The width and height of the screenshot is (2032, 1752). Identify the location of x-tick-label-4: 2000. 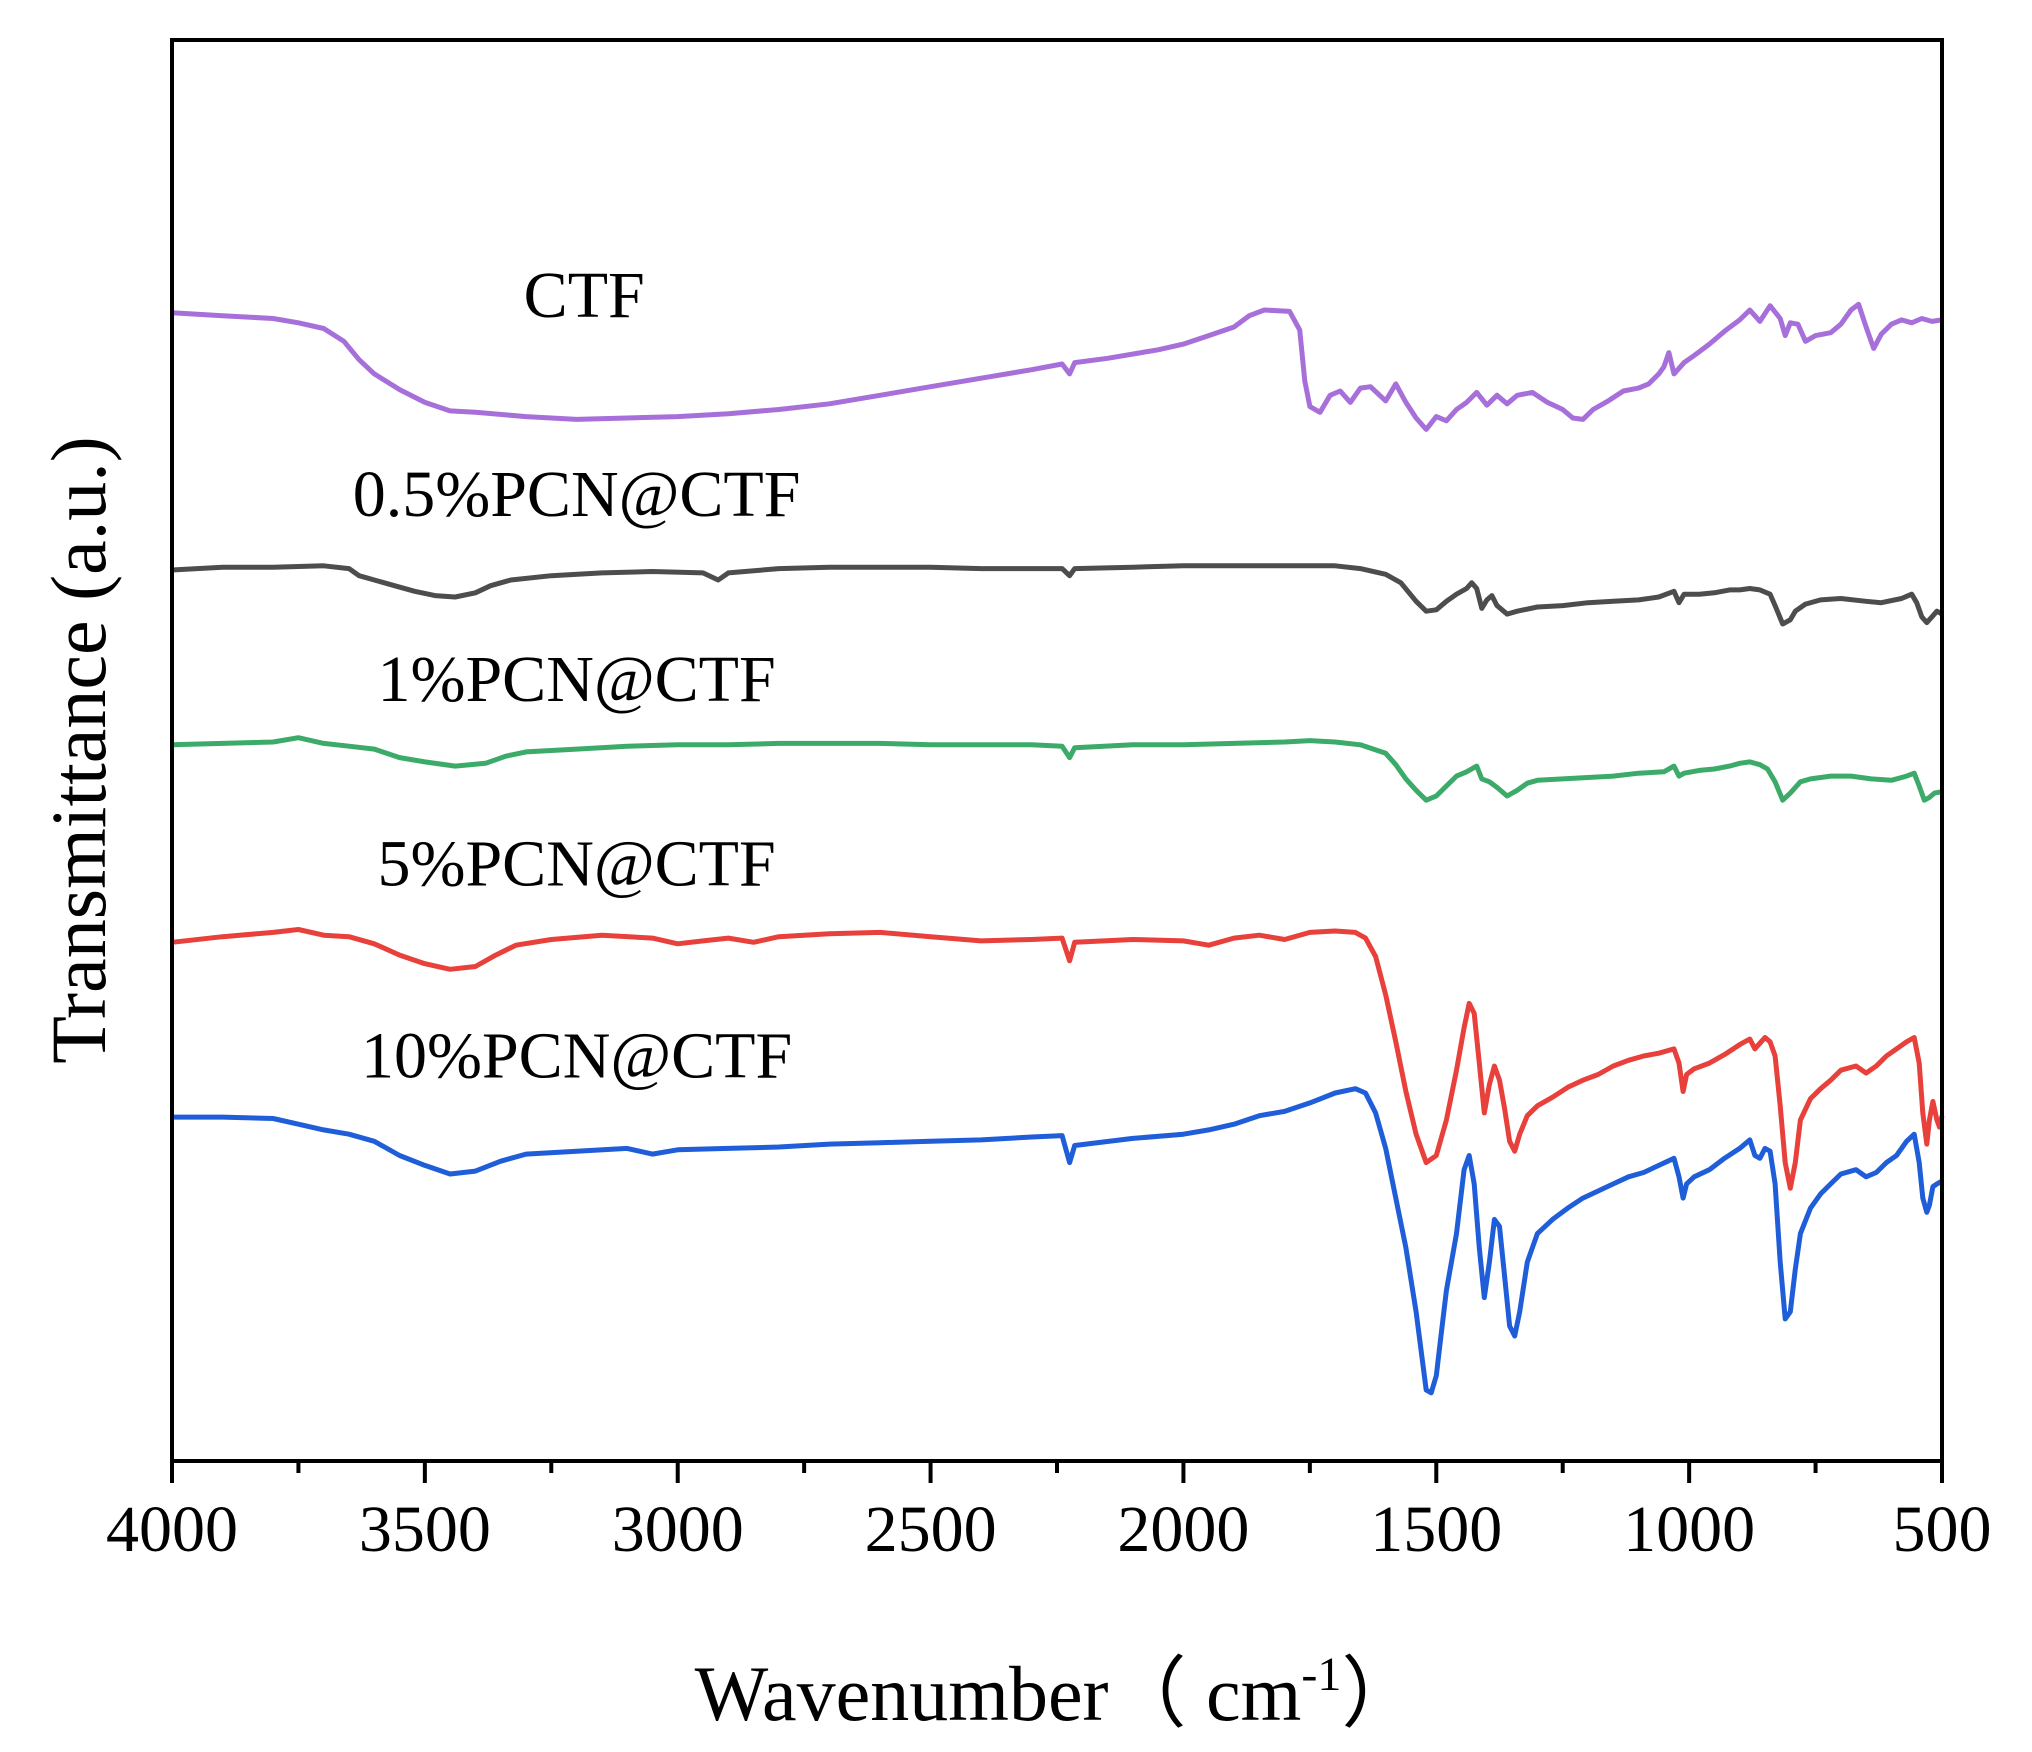
(1183, 1529).